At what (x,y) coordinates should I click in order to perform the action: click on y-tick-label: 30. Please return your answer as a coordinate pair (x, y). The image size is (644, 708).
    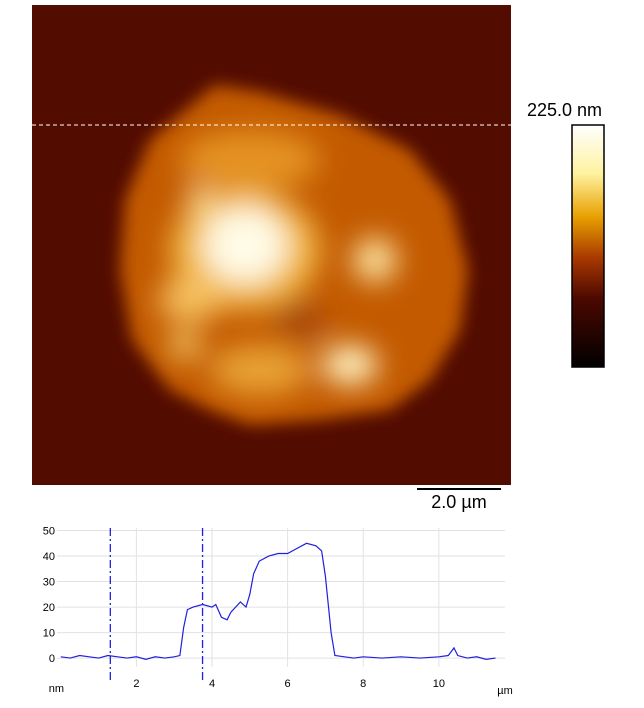
    Looking at the image, I should click on (49, 583).